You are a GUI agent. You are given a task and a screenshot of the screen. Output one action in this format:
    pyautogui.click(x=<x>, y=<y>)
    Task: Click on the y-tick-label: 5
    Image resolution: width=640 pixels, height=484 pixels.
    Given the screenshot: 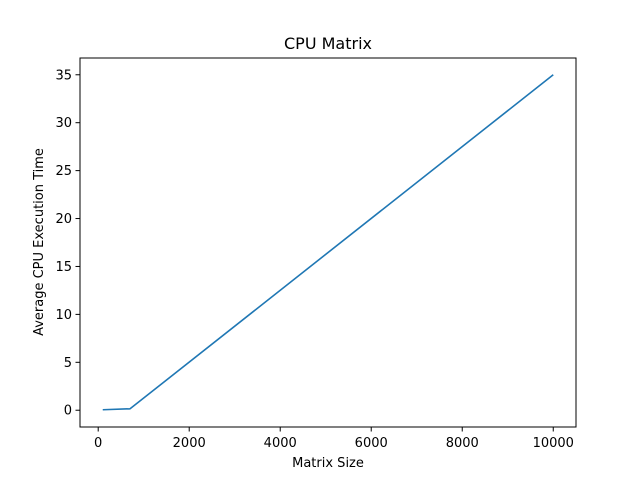 What is the action you would take?
    pyautogui.click(x=68, y=363)
    